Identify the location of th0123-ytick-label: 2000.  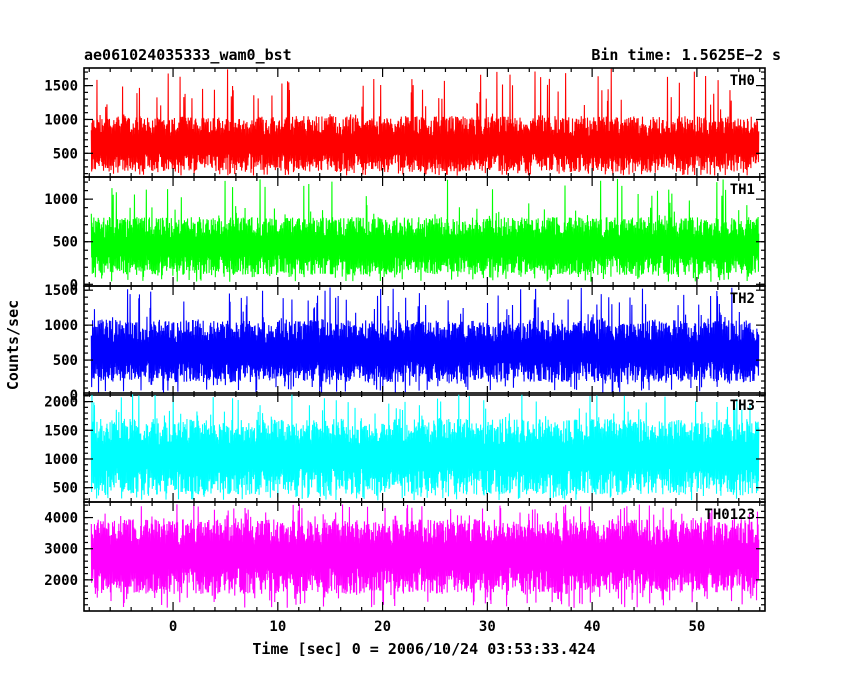
(61, 581).